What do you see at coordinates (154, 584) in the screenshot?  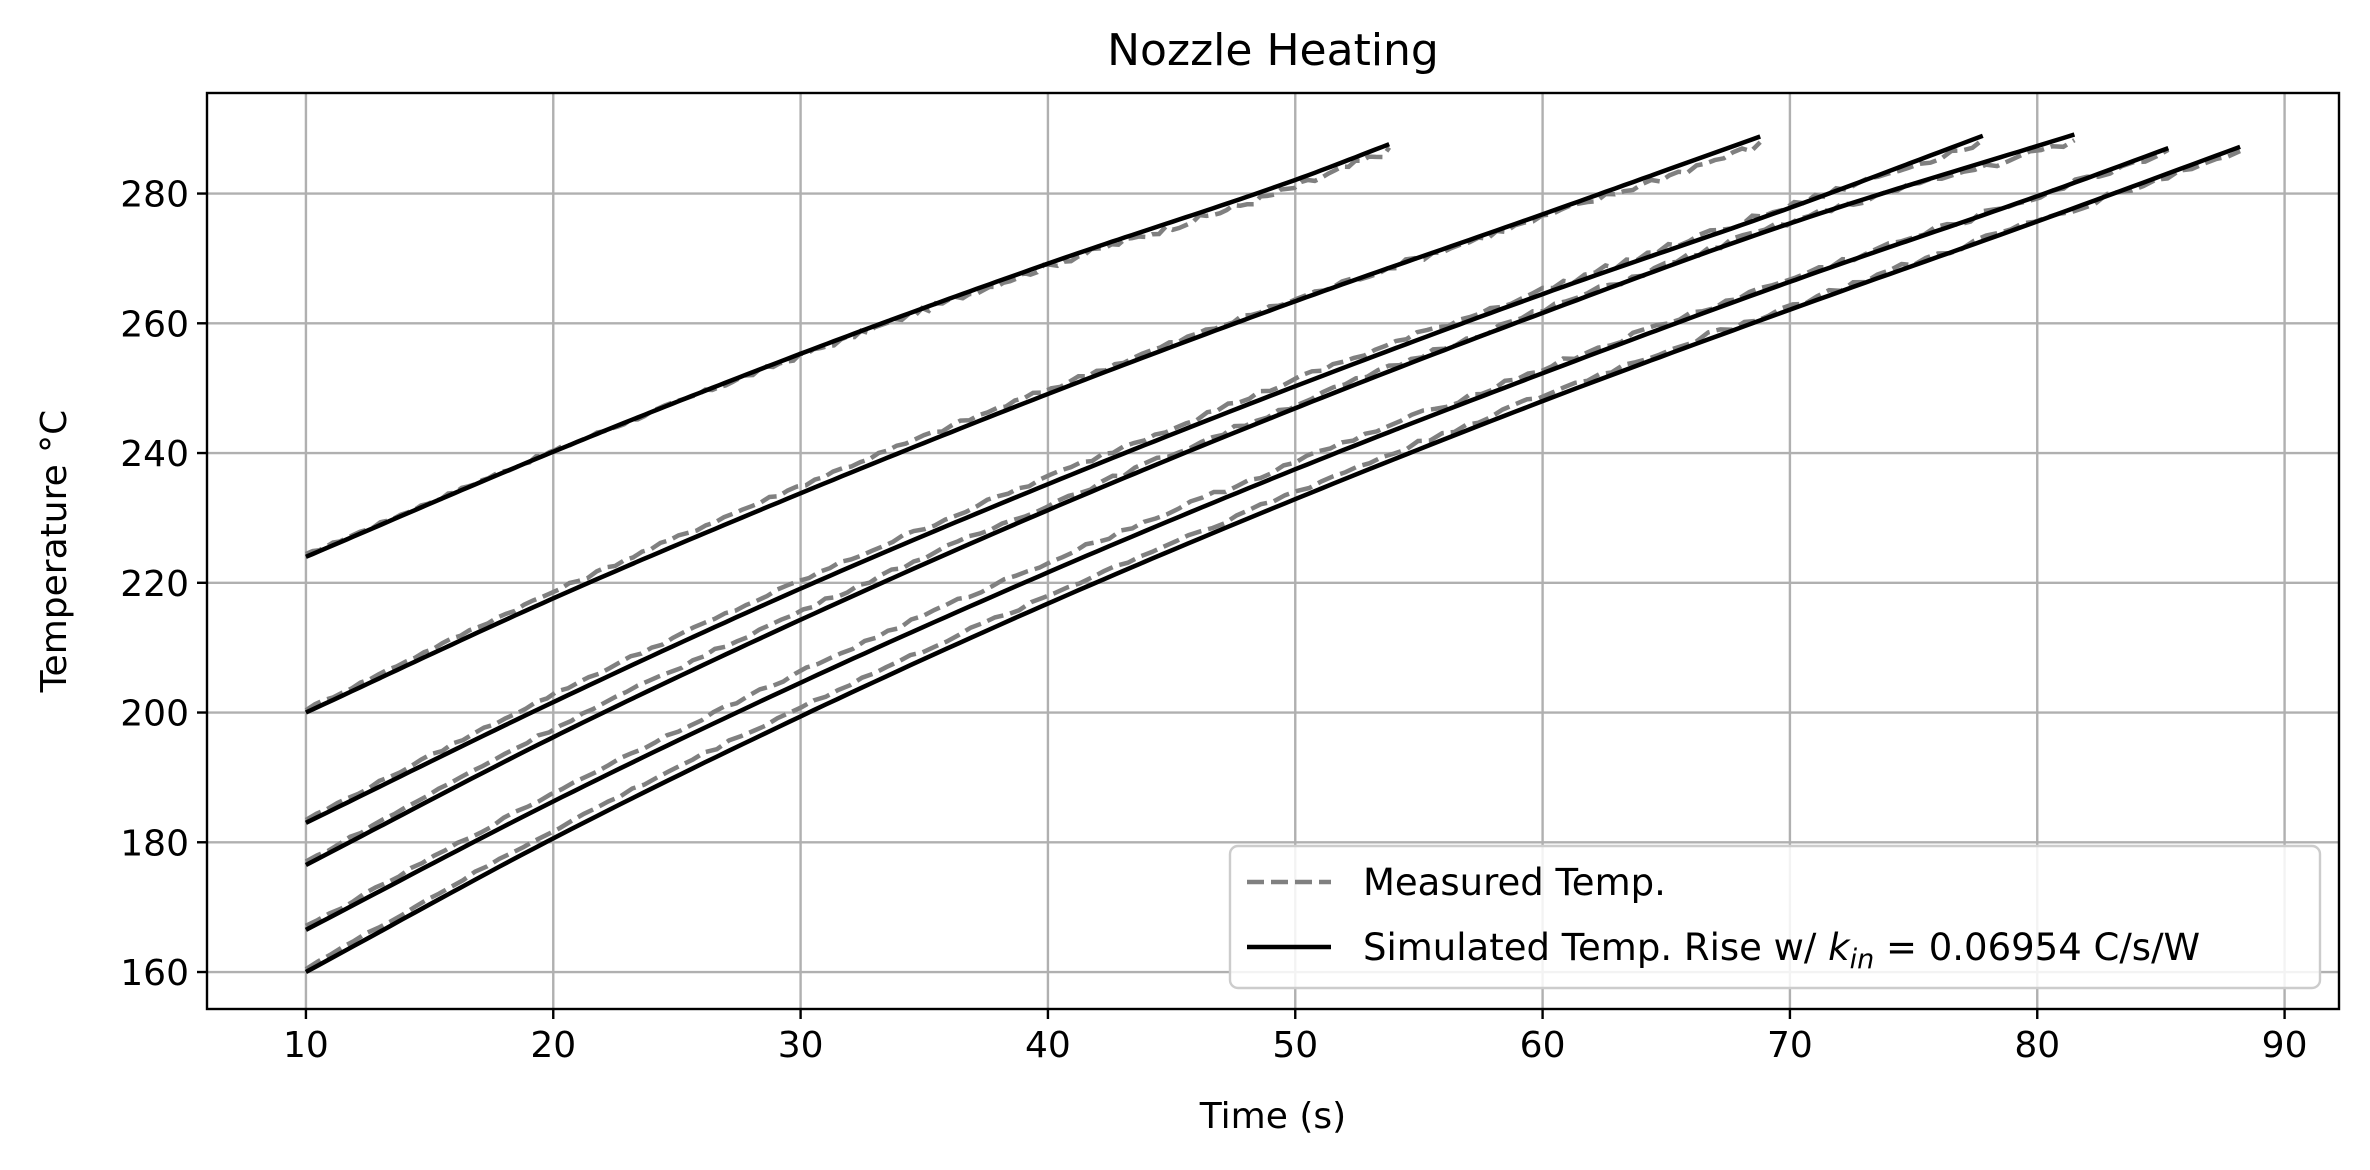 I see `y-tick-label: 220` at bounding box center [154, 584].